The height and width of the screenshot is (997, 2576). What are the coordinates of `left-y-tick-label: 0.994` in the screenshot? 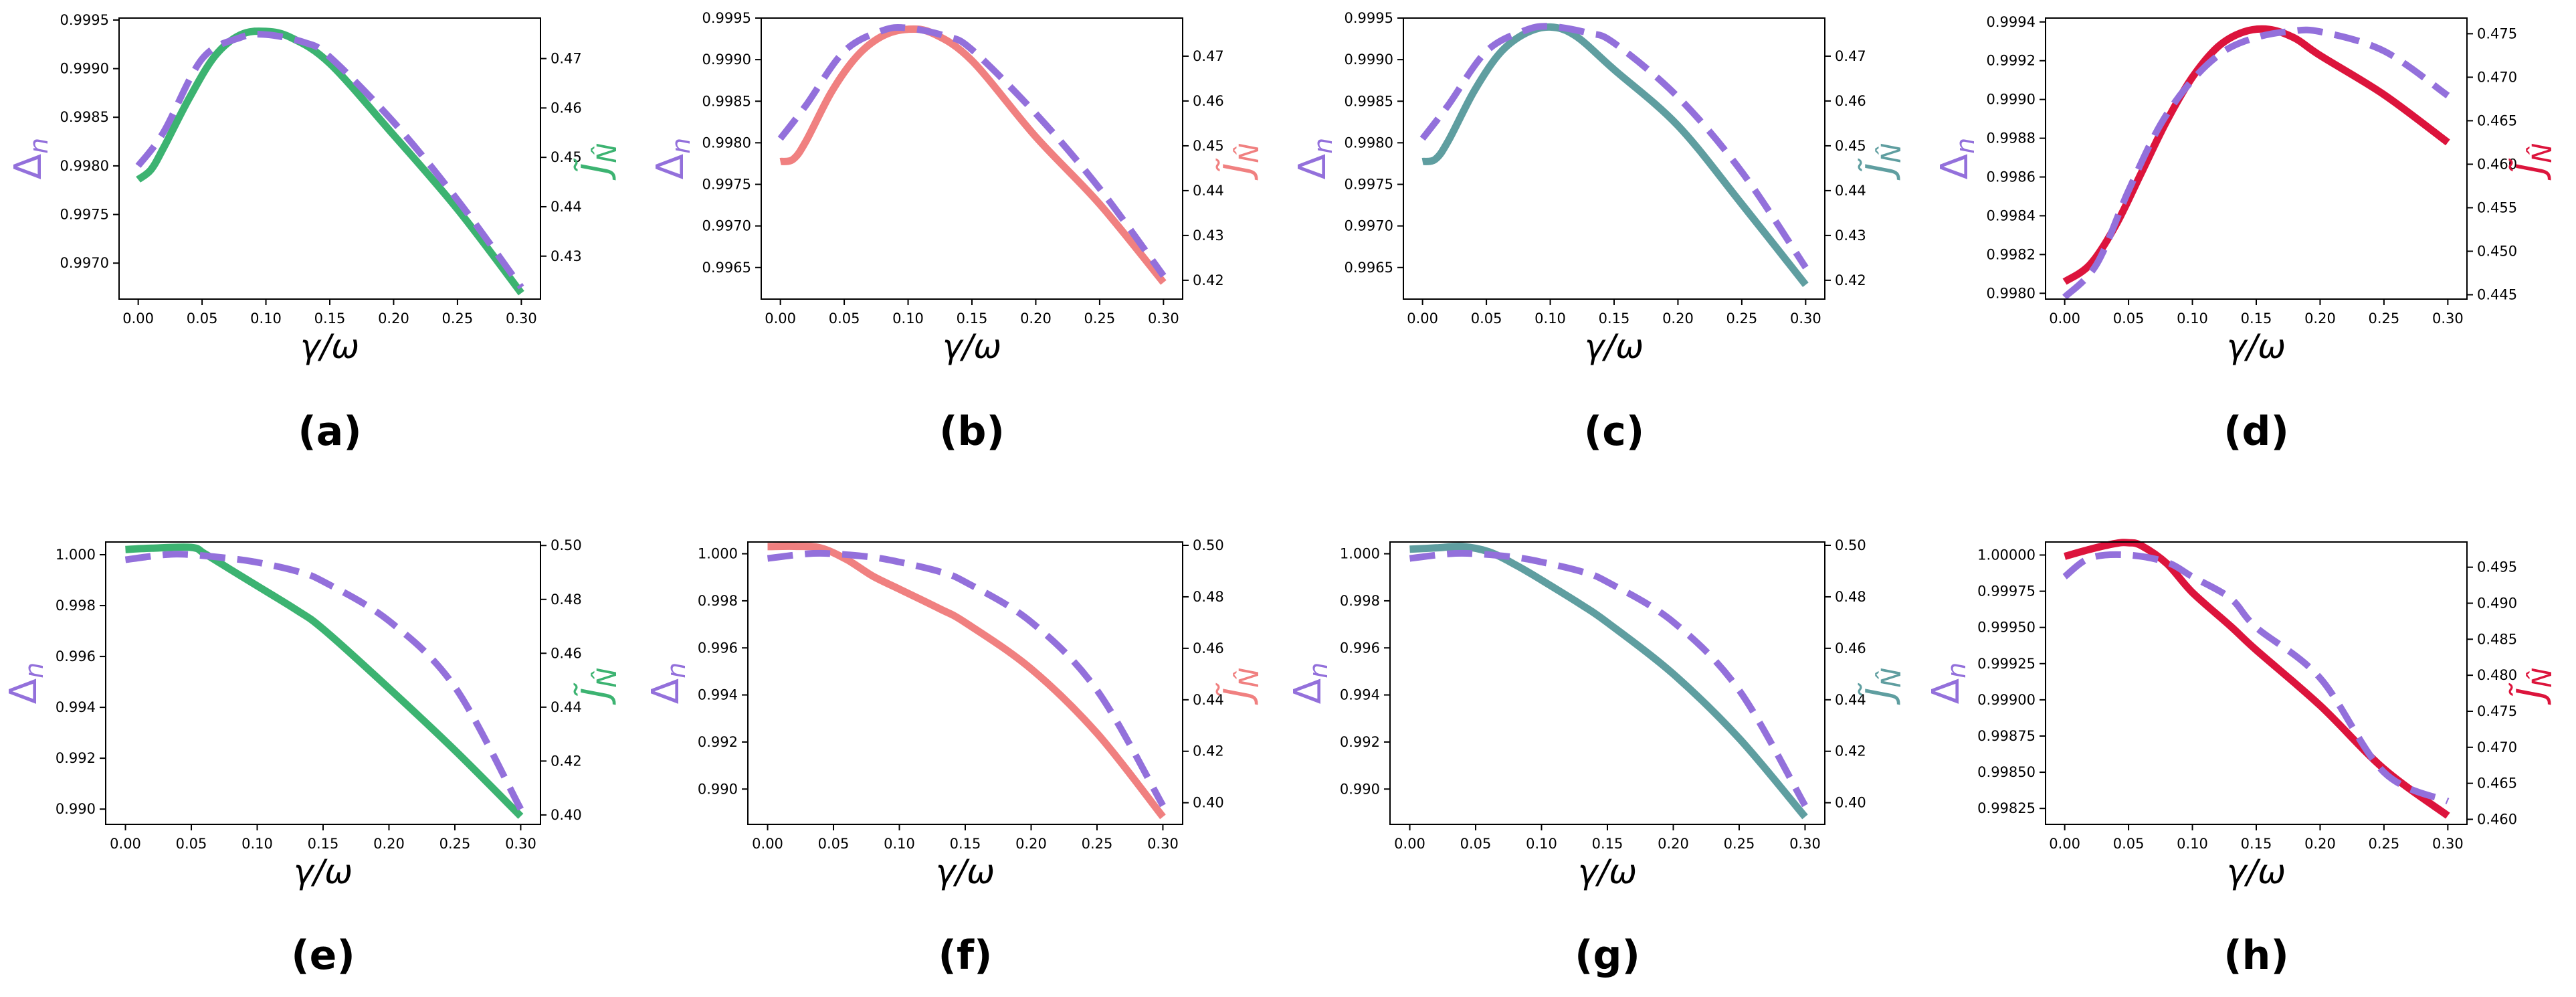 It's located at (718, 695).